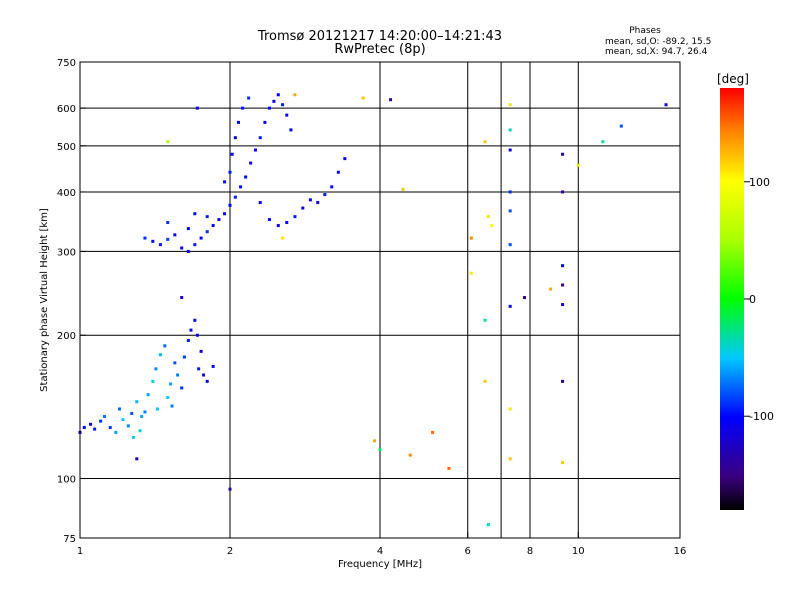  What do you see at coordinates (656, 52) in the screenshot?
I see `stats-line-x: mean, sd,X: 94.7, 26.4` at bounding box center [656, 52].